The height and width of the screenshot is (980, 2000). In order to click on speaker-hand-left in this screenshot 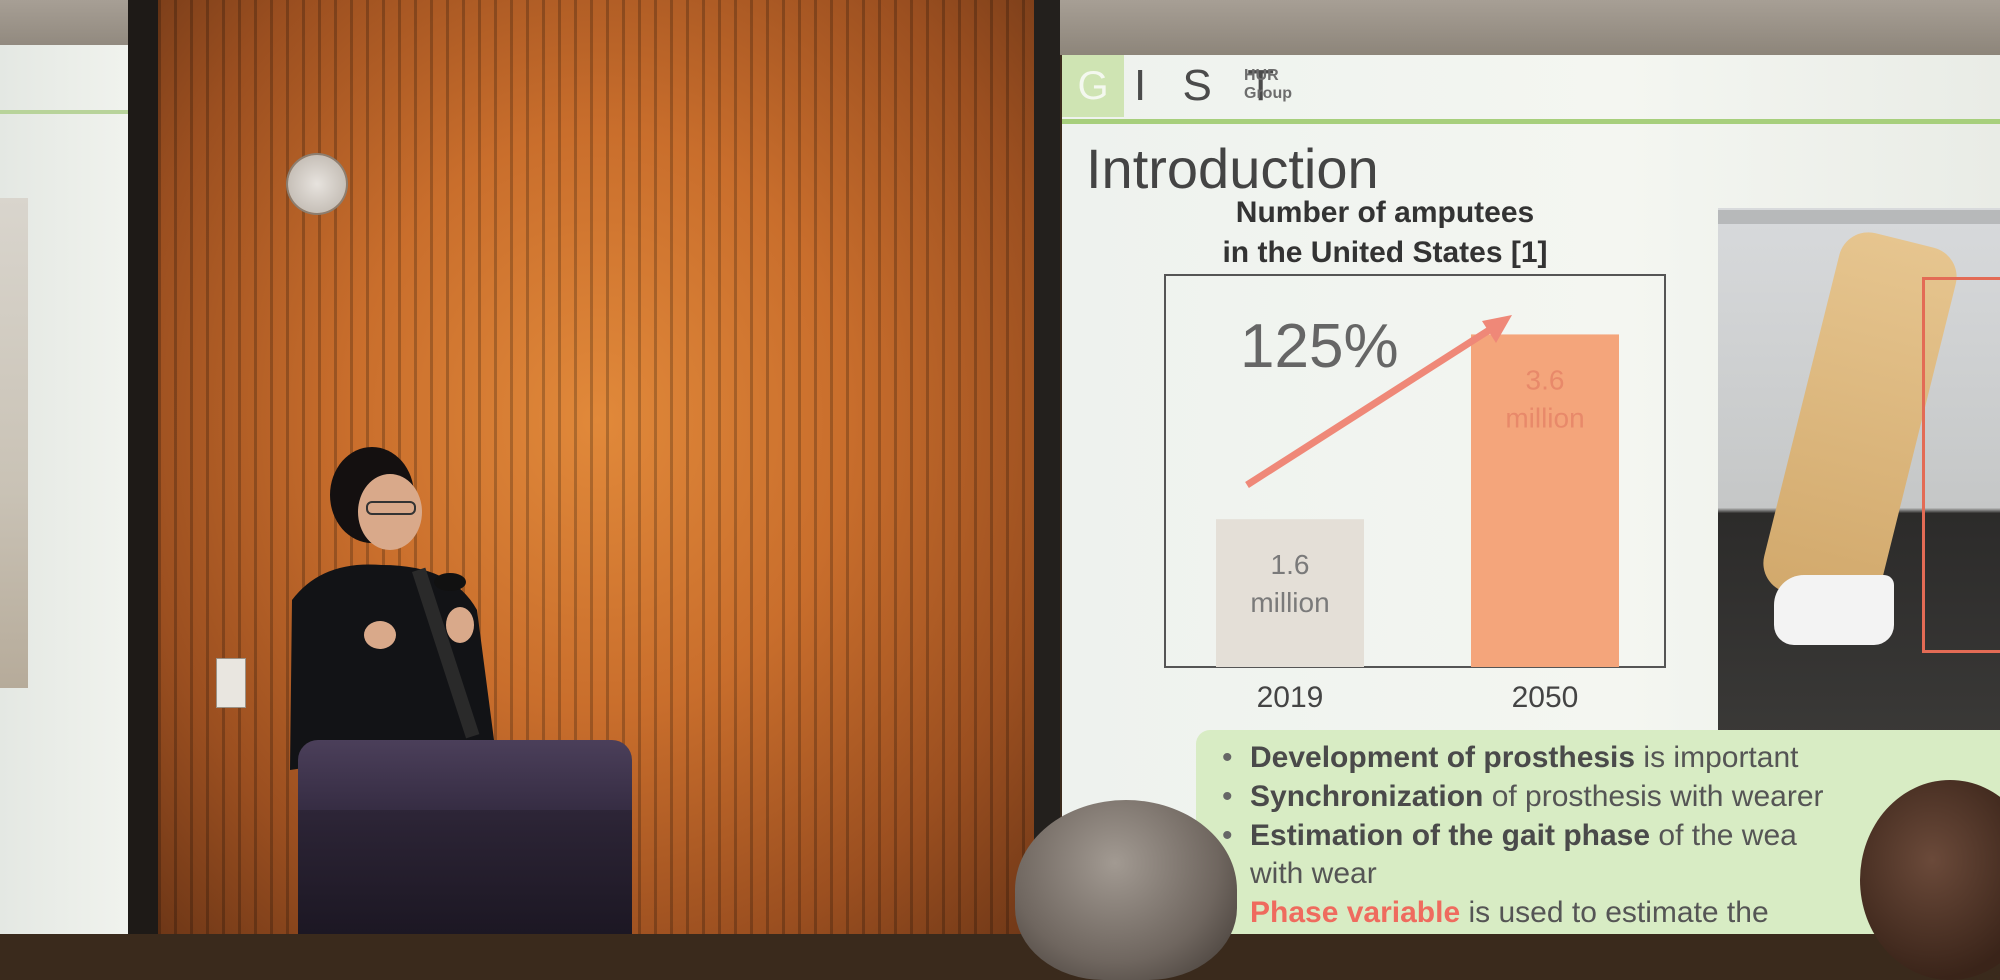, I will do `click(380, 635)`.